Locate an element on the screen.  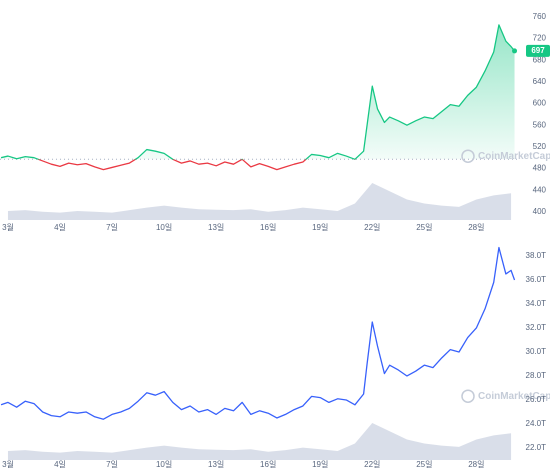
y-tick-label: 520 is located at coordinates (540, 146).